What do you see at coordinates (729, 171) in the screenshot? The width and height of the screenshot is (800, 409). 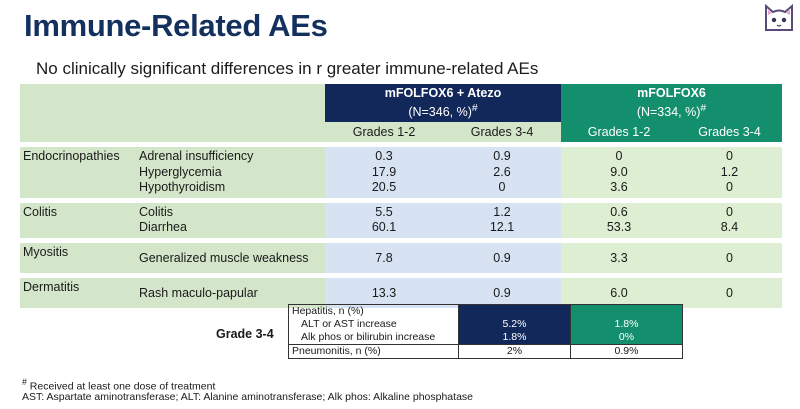 I see `value-cell: 0 1.2 0` at bounding box center [729, 171].